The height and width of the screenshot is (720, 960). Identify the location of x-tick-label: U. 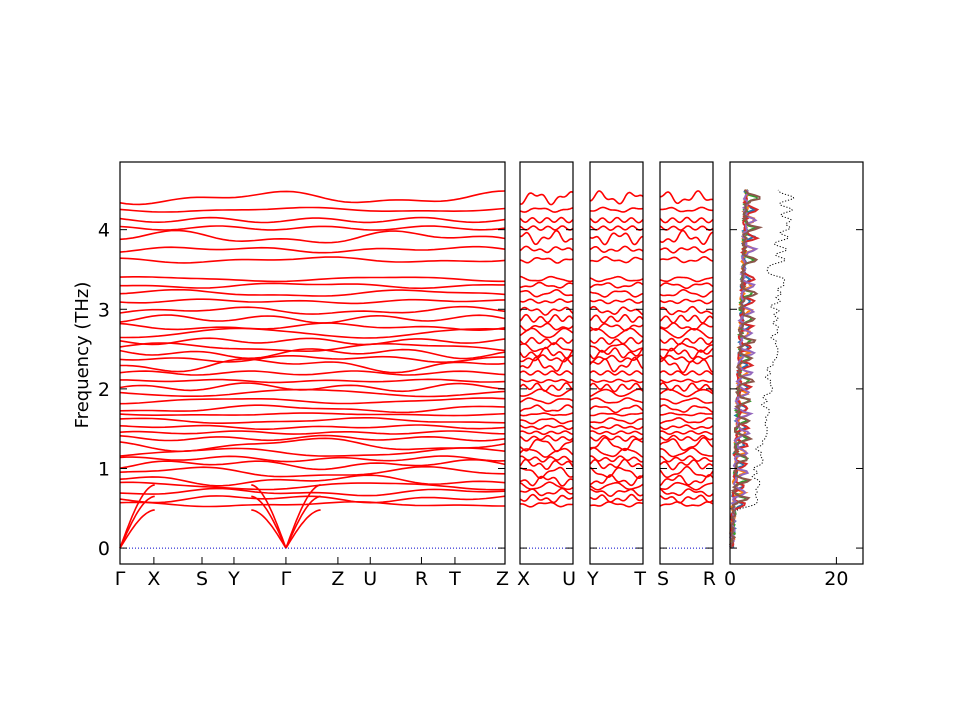
(370, 579).